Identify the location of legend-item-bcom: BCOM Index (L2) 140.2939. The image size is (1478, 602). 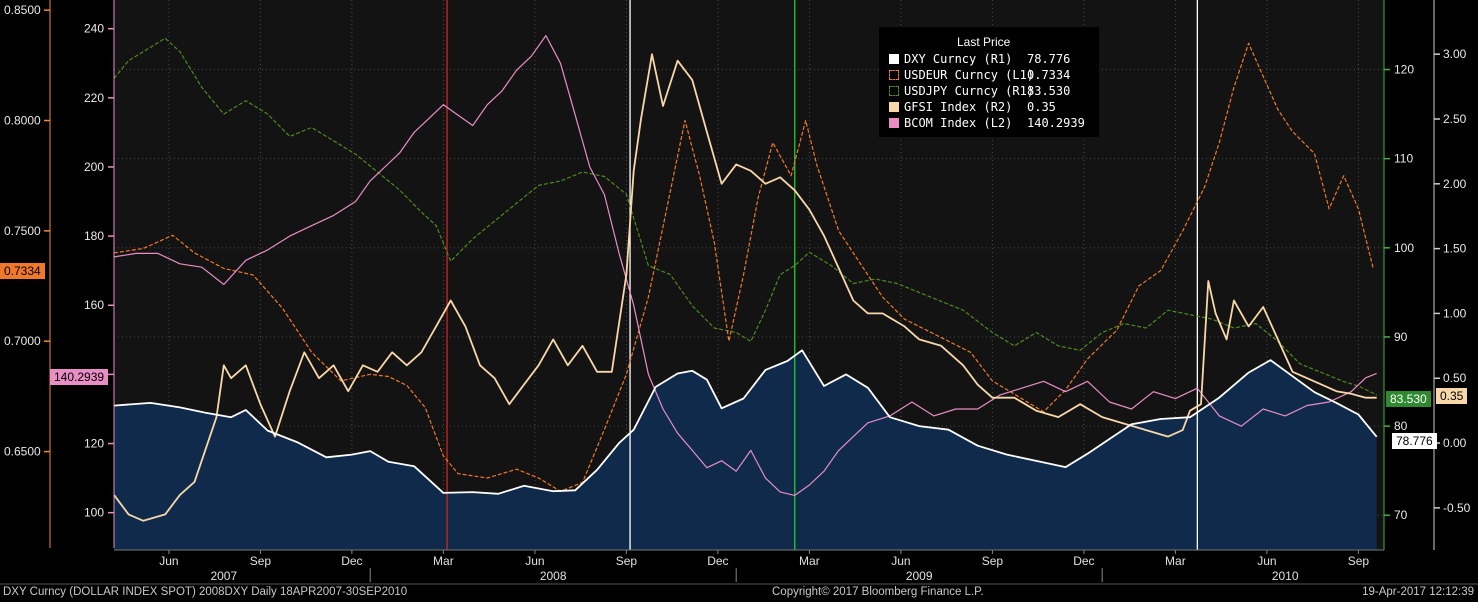
(987, 123).